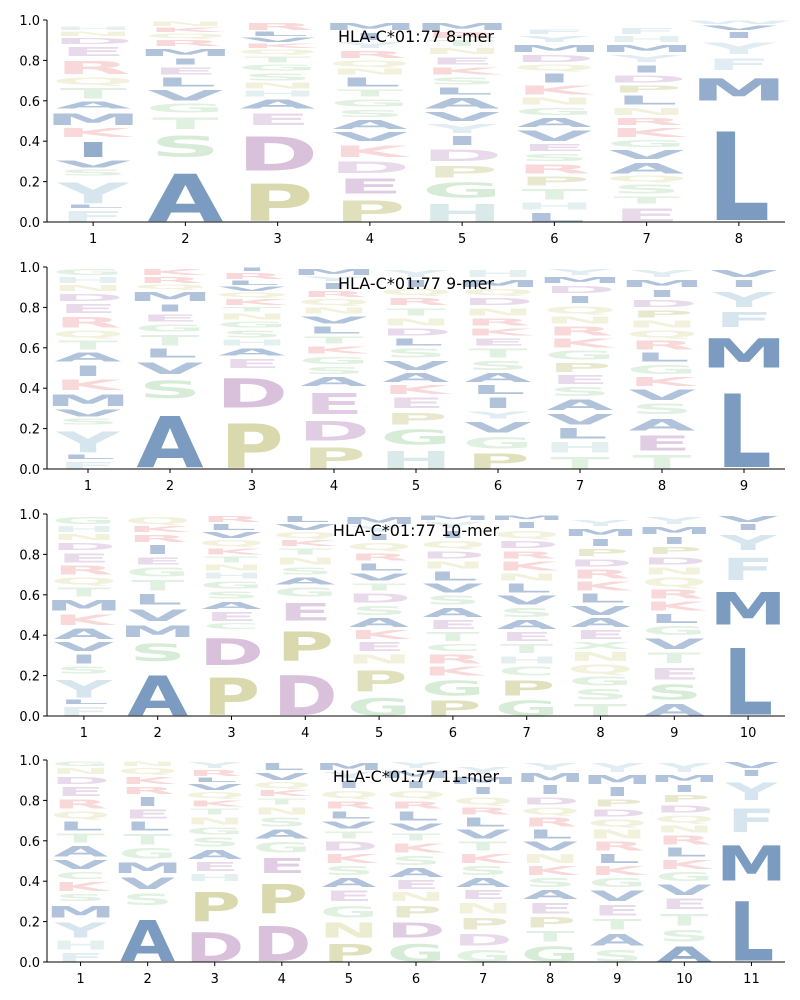 The width and height of the screenshot is (800, 1000). I want to click on x-tick-label: 1, so click(88, 486).